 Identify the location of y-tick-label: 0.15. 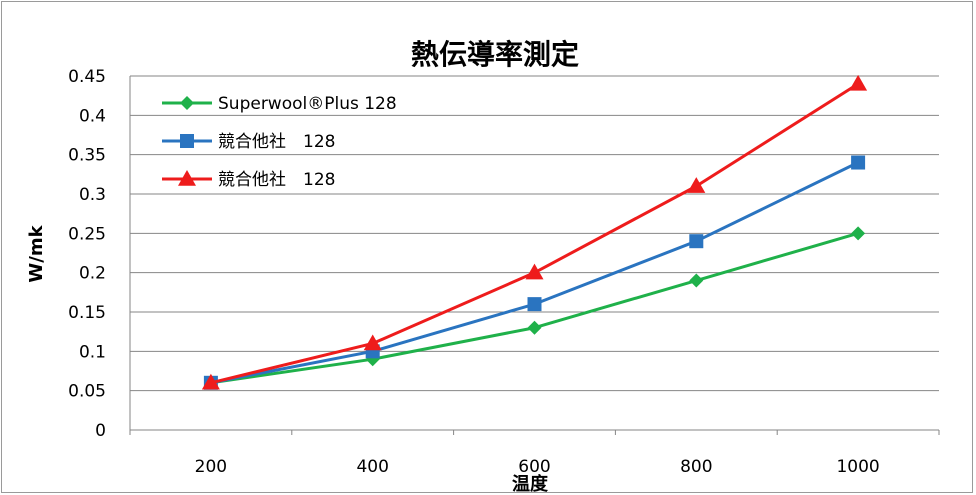
(87, 313).